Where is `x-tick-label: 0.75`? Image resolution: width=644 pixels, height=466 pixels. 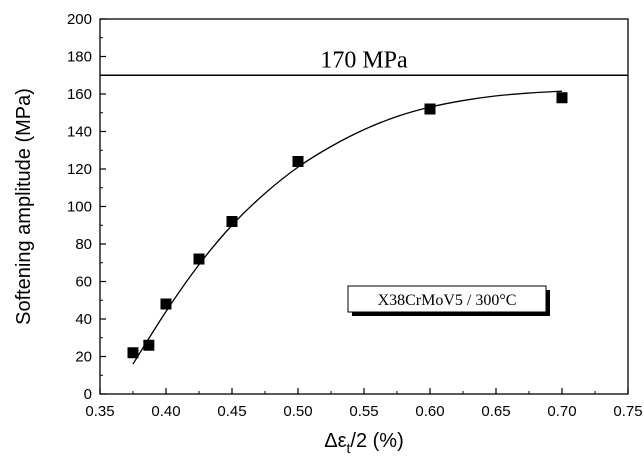 x-tick-label: 0.75 is located at coordinates (627, 411).